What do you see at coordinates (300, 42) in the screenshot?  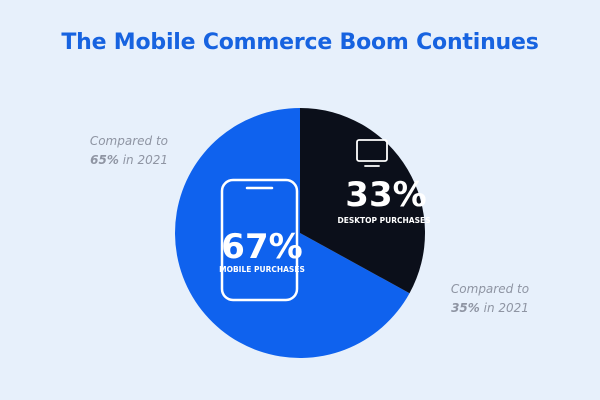 I see `chart-title: The Mobile Commerce Boom Continues` at bounding box center [300, 42].